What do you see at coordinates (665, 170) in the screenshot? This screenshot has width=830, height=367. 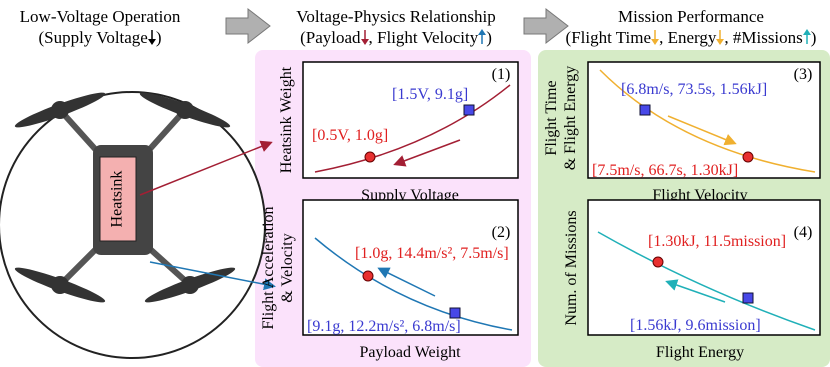 I see `point-label: [7.5m/s, 66.7s, 1.30kJ]` at bounding box center [665, 170].